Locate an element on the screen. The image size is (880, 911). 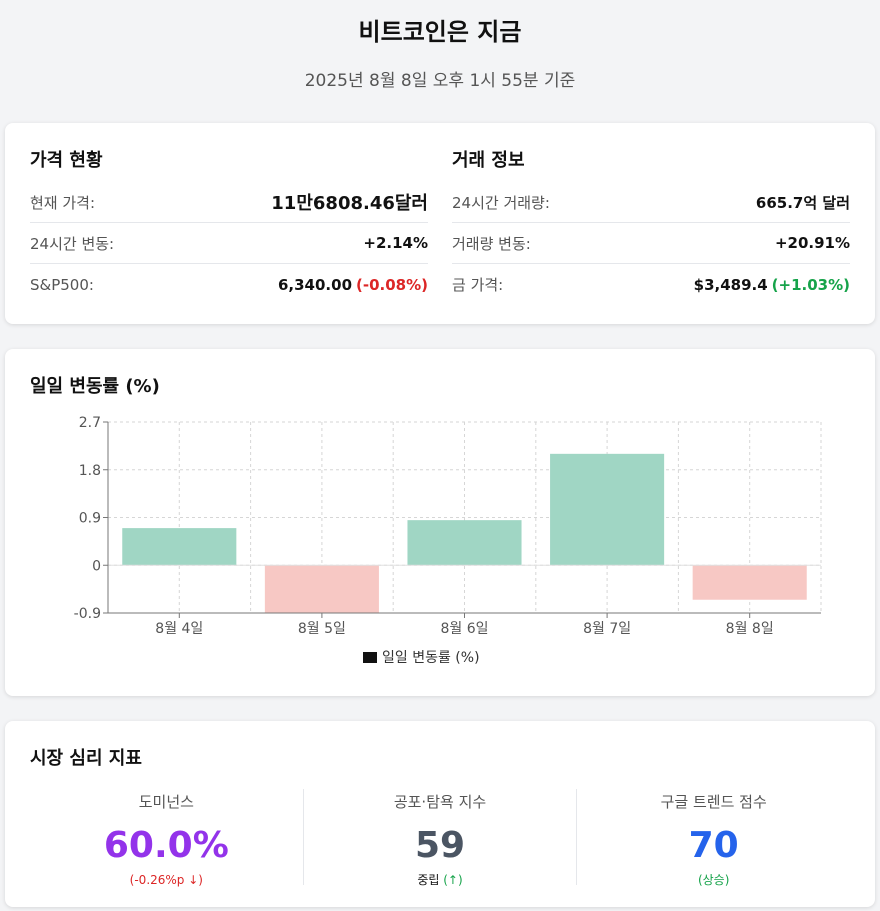
dominance-indicator: 도미넌스 60.0% (-0.26%p ↓) is located at coordinates (167, 838).